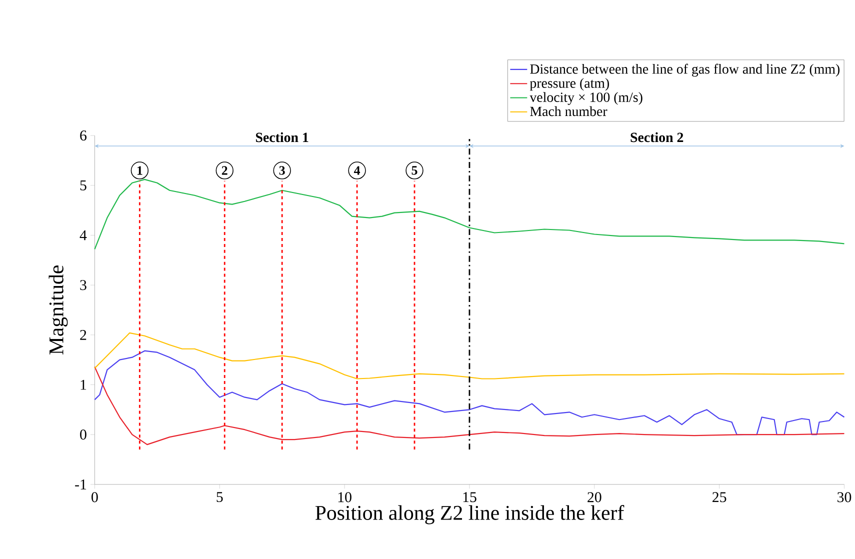  I want to click on legend-label: Mach number, so click(569, 111).